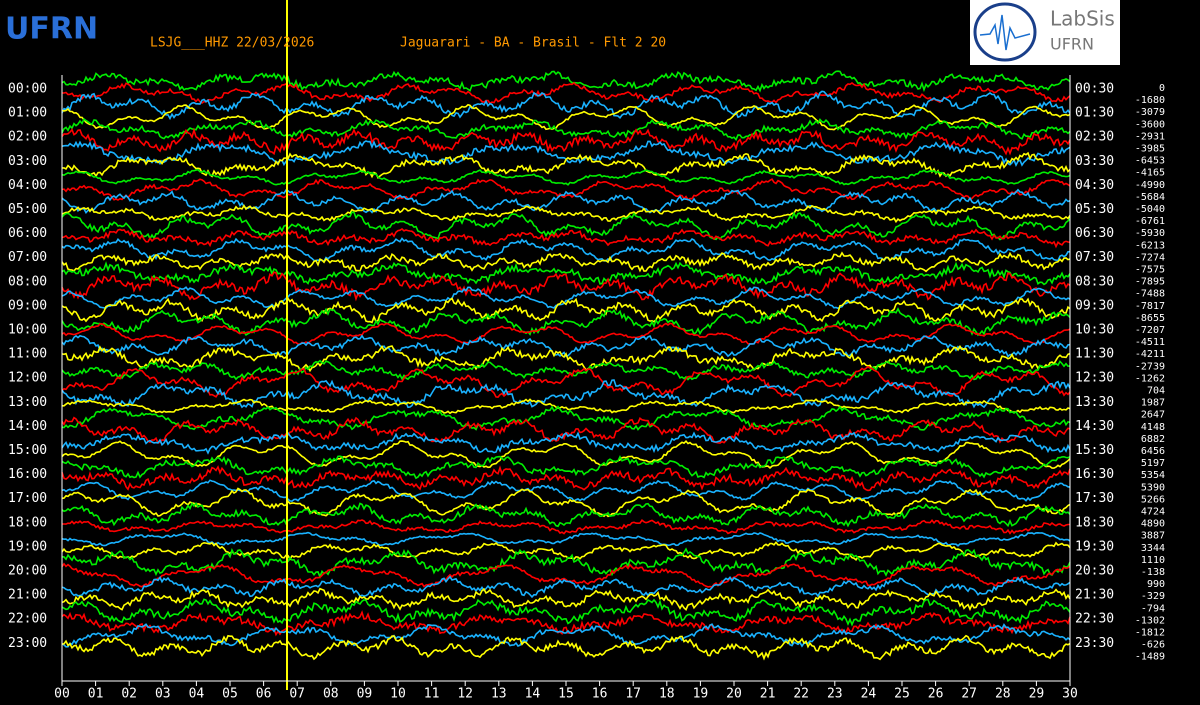 The image size is (1200, 705). I want to click on half-hour-label: 07:30, so click(1094, 257).